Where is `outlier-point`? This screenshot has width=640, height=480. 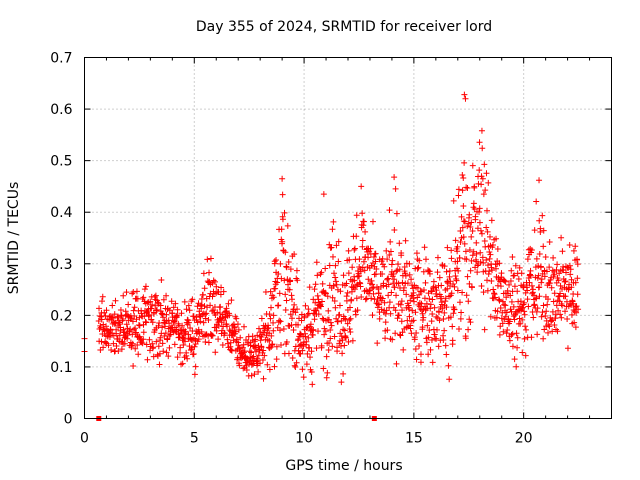
outlier-point is located at coordinates (539, 180).